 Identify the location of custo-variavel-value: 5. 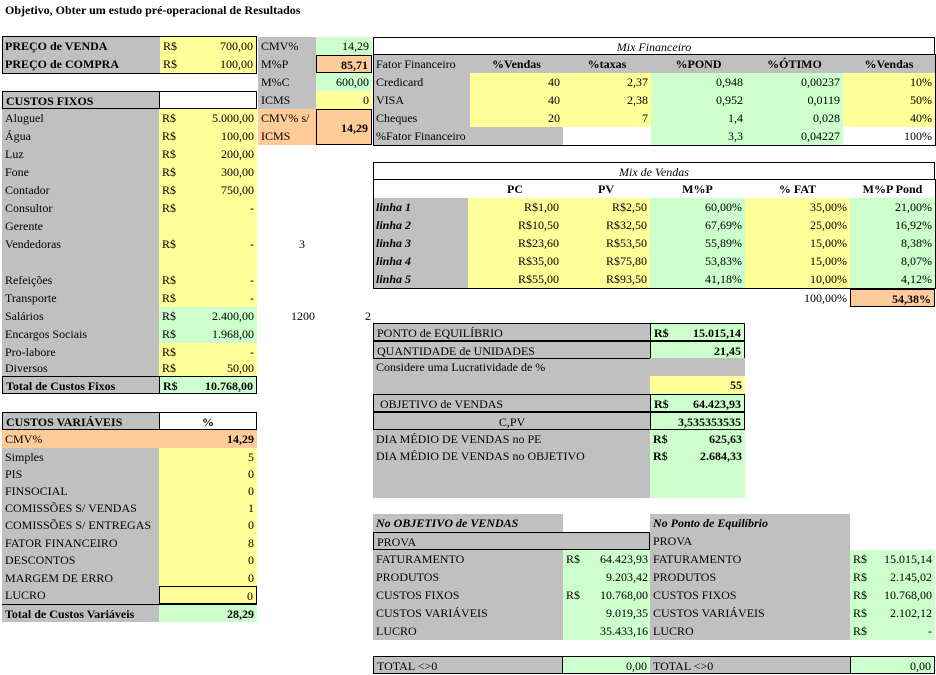
(208, 457).